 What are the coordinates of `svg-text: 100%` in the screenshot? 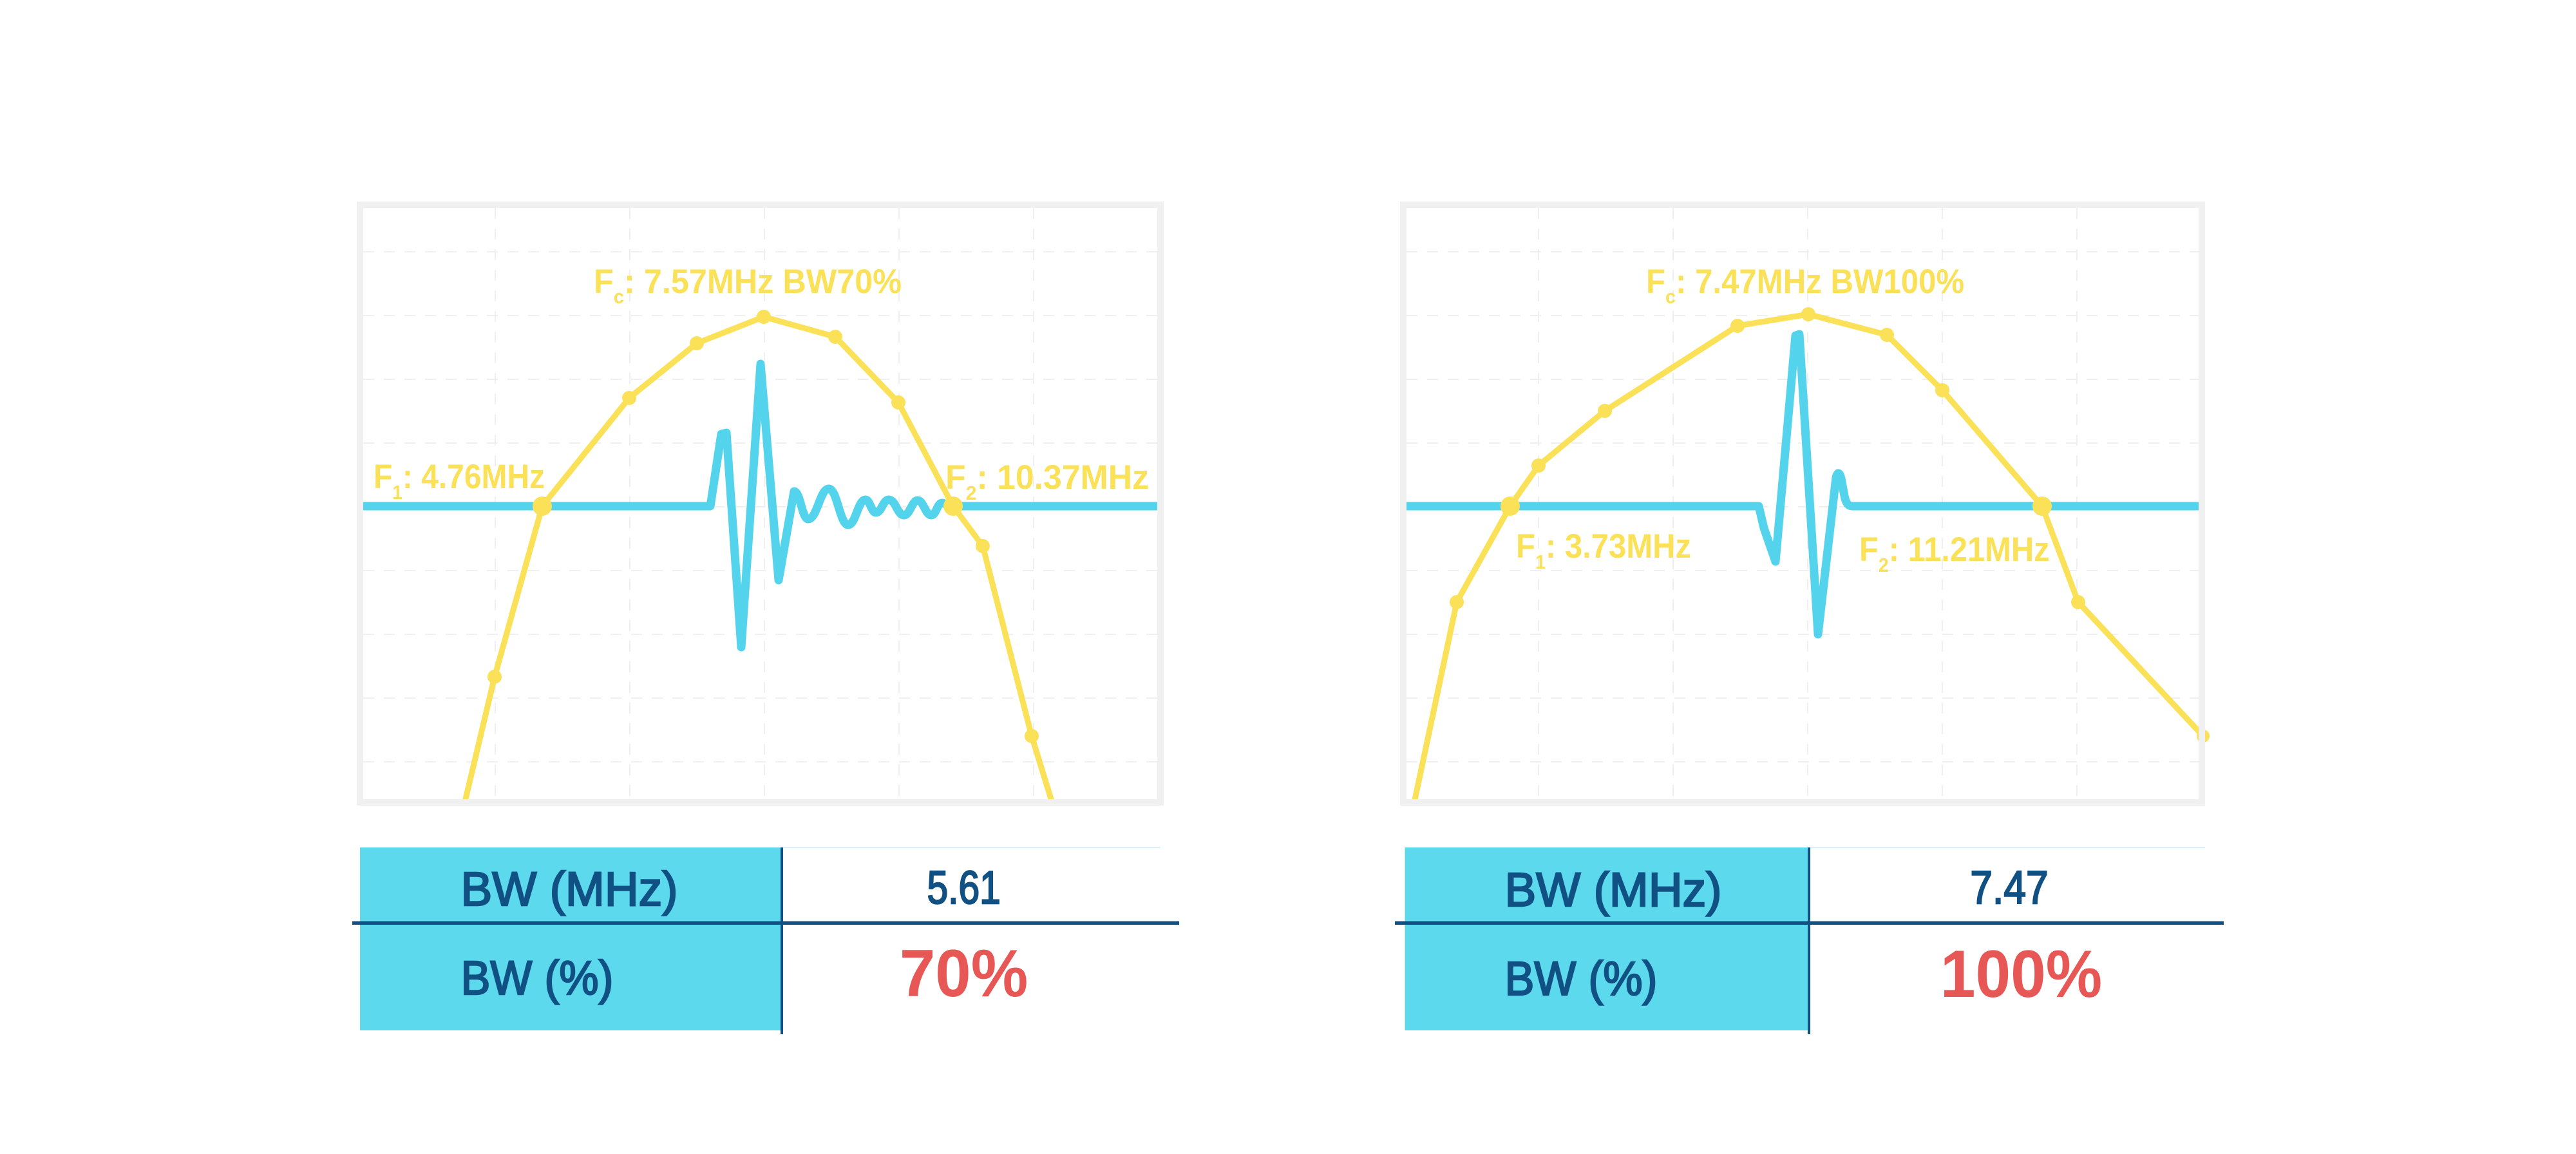 It's located at (2021, 973).